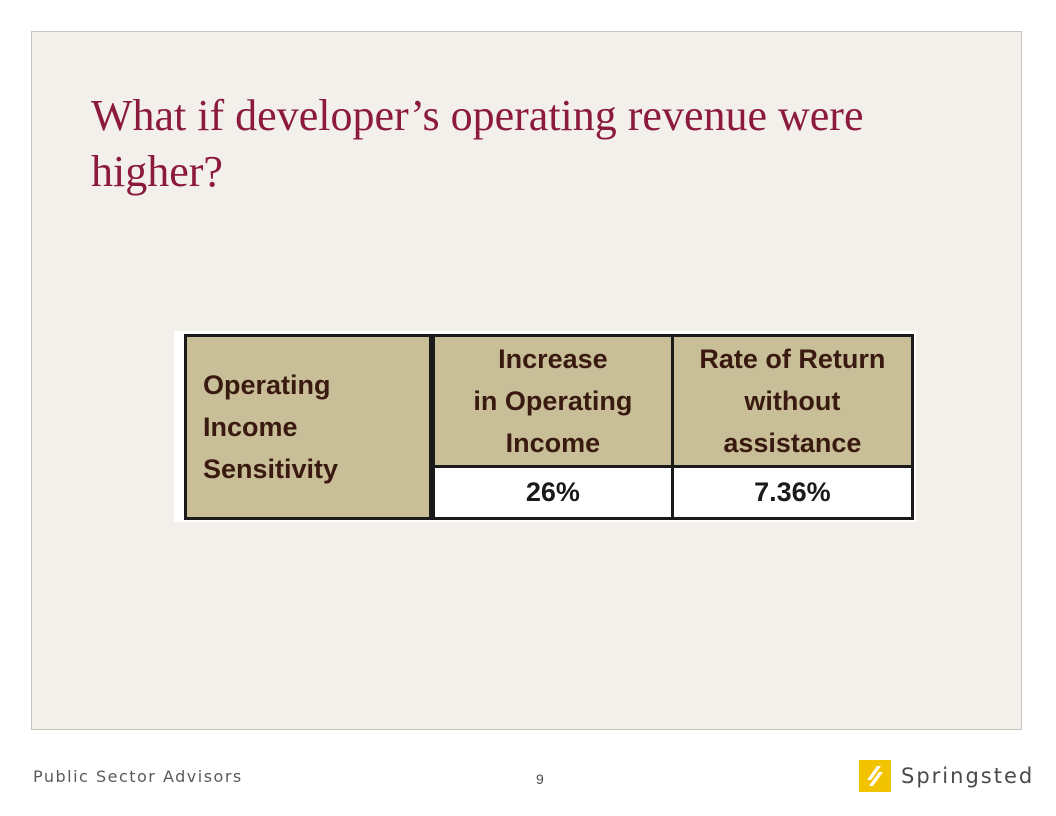 This screenshot has width=1056, height=816. I want to click on column-header-increase: Increase in Operating Income, so click(552, 401).